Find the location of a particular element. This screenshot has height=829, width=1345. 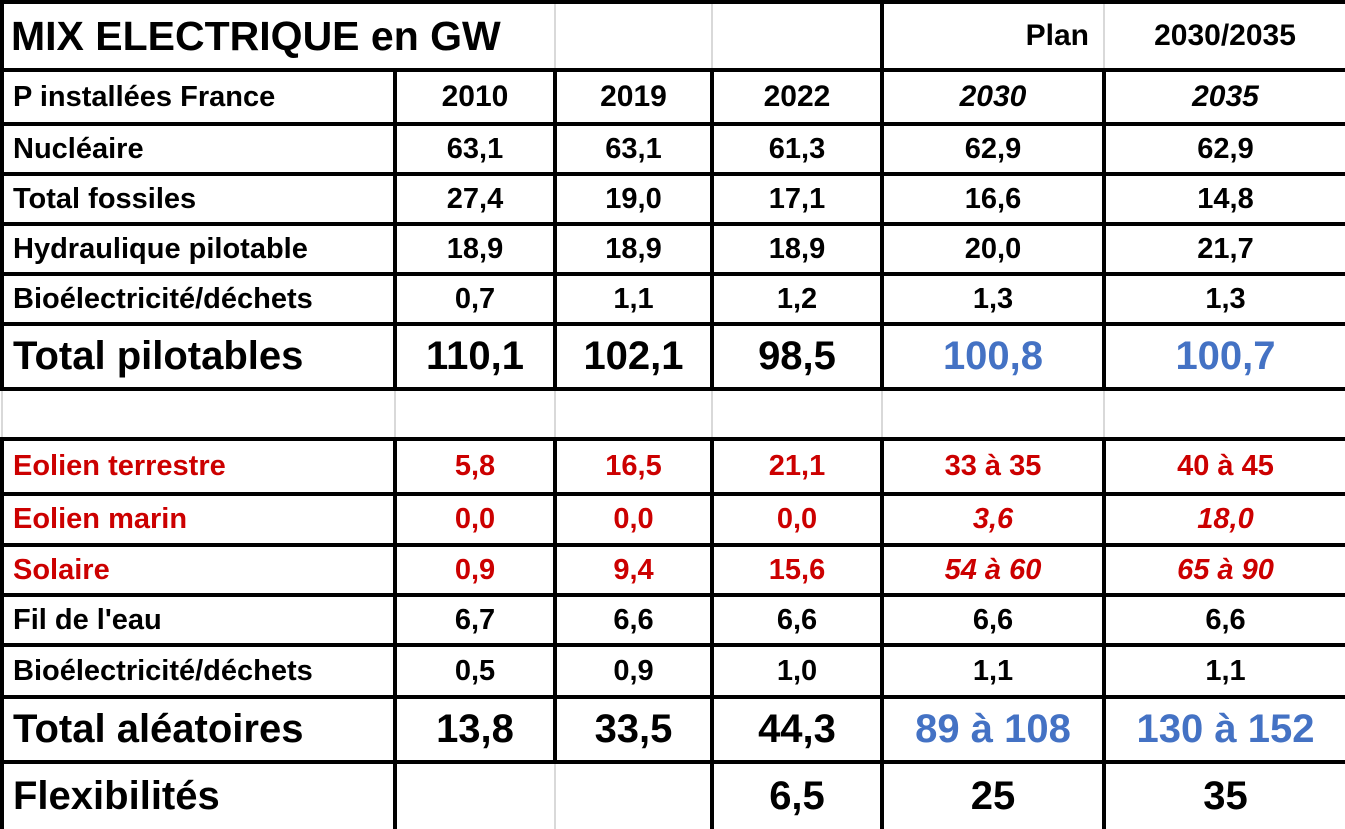

year-header-2030: 2030 is located at coordinates (993, 97).